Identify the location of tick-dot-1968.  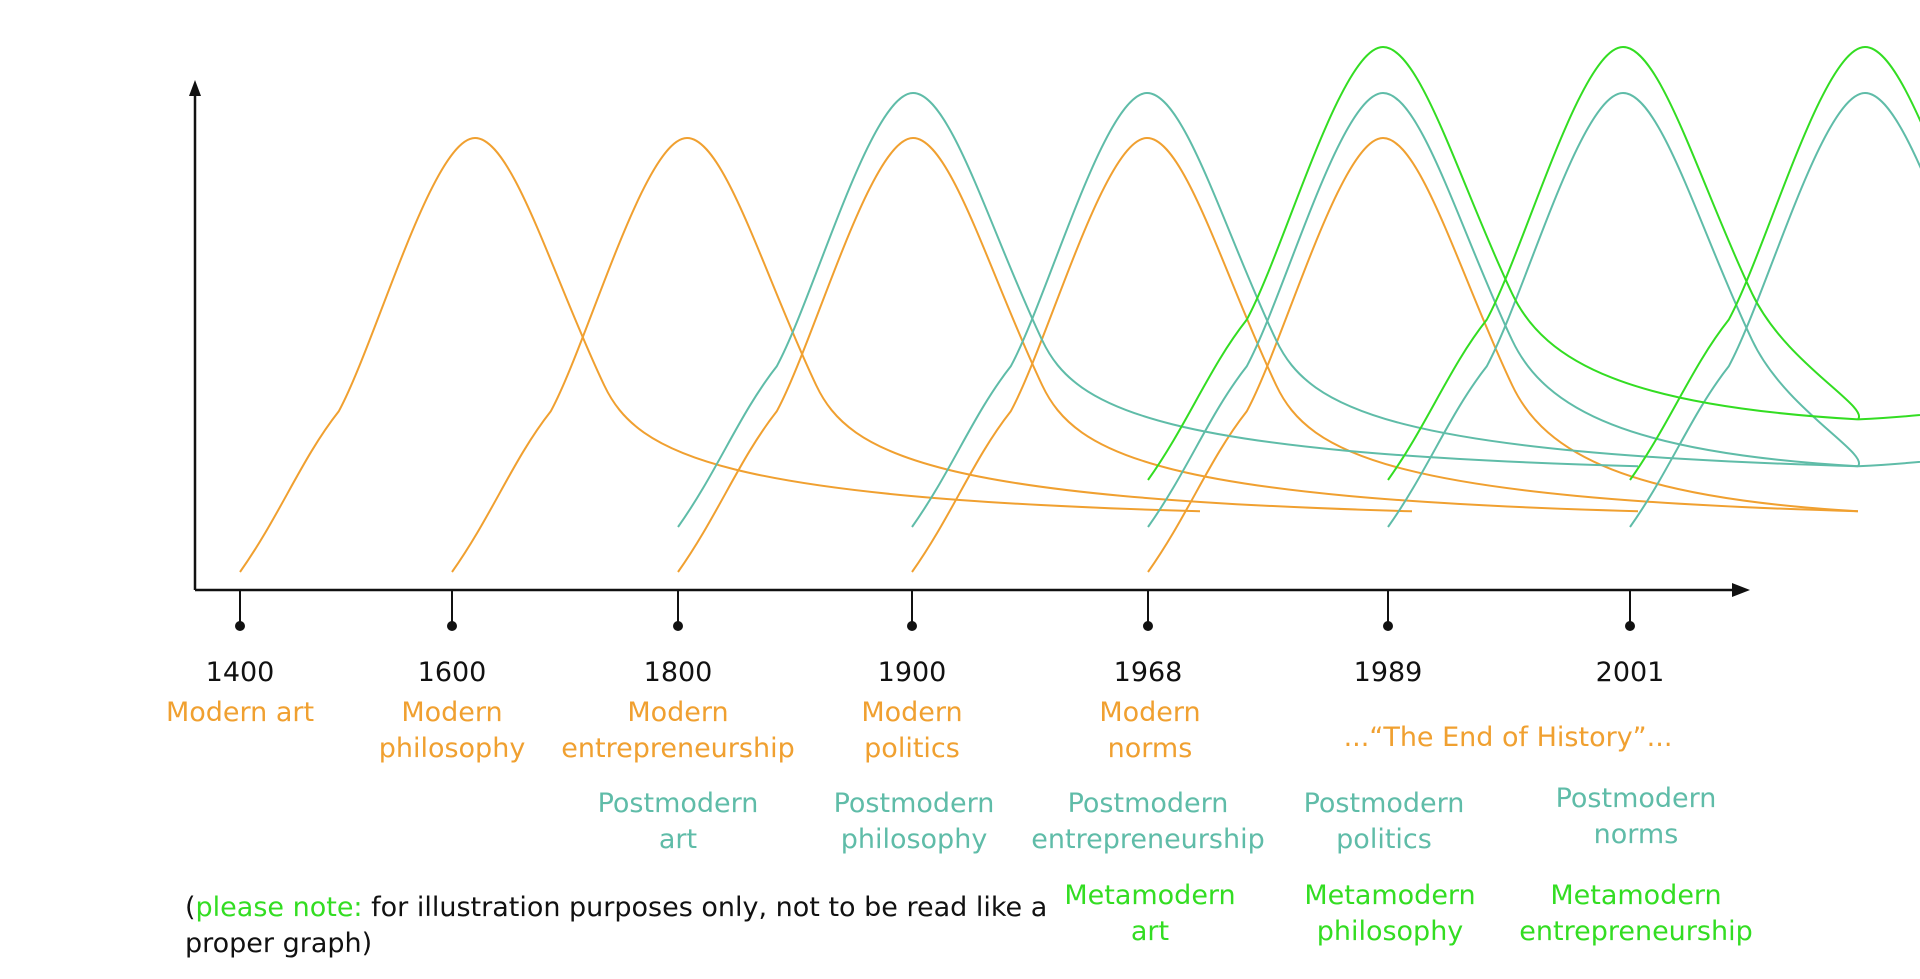
(1148, 626).